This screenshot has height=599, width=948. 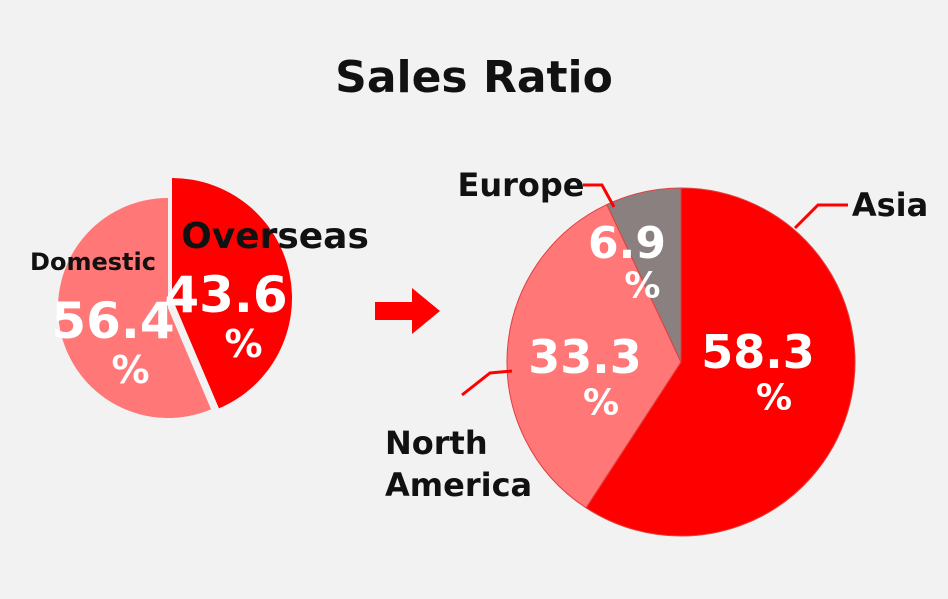 I want to click on pie-slice-domestic, so click(x=134, y=308).